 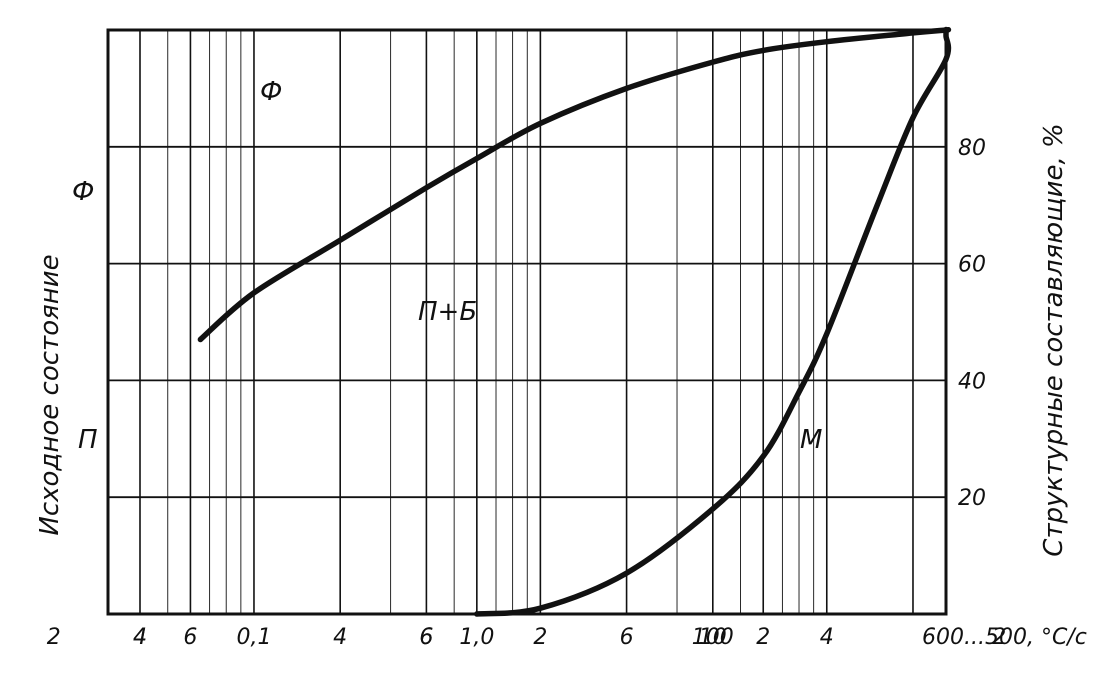 What do you see at coordinates (50, 394) in the screenshot?
I see `left-axis-title: Исходное состояние` at bounding box center [50, 394].